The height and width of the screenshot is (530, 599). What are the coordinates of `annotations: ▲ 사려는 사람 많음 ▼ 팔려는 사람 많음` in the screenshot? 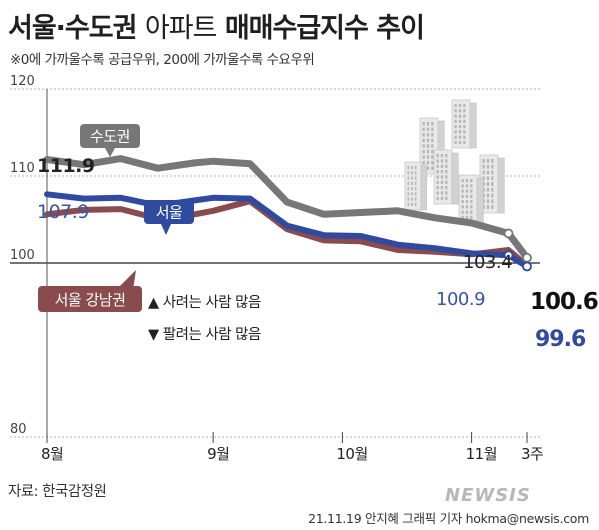 It's located at (205, 318).